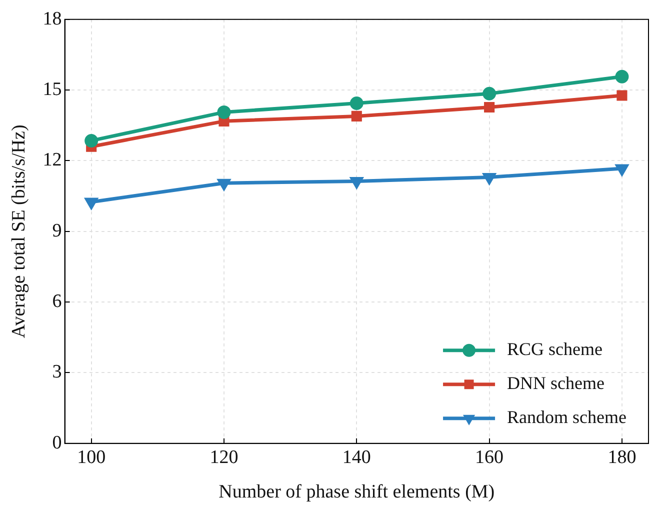 This screenshot has height=512, width=657. Describe the element at coordinates (57, 372) in the screenshot. I see `y-tick-label: 3` at that location.